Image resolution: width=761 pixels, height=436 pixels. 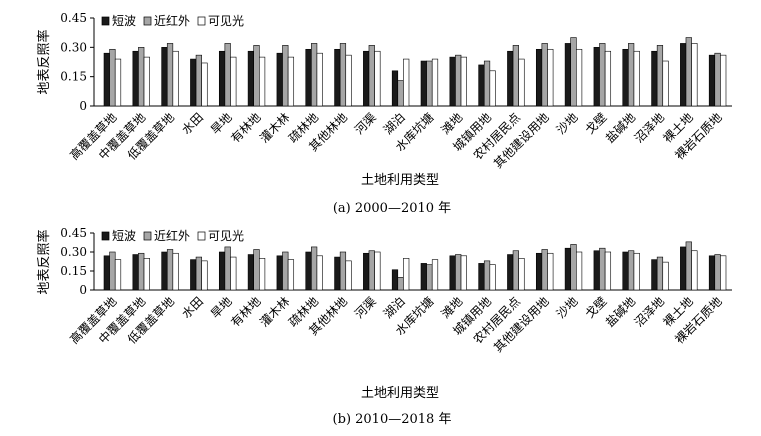 I want to click on legend-label: 短波, so click(x=124, y=236).